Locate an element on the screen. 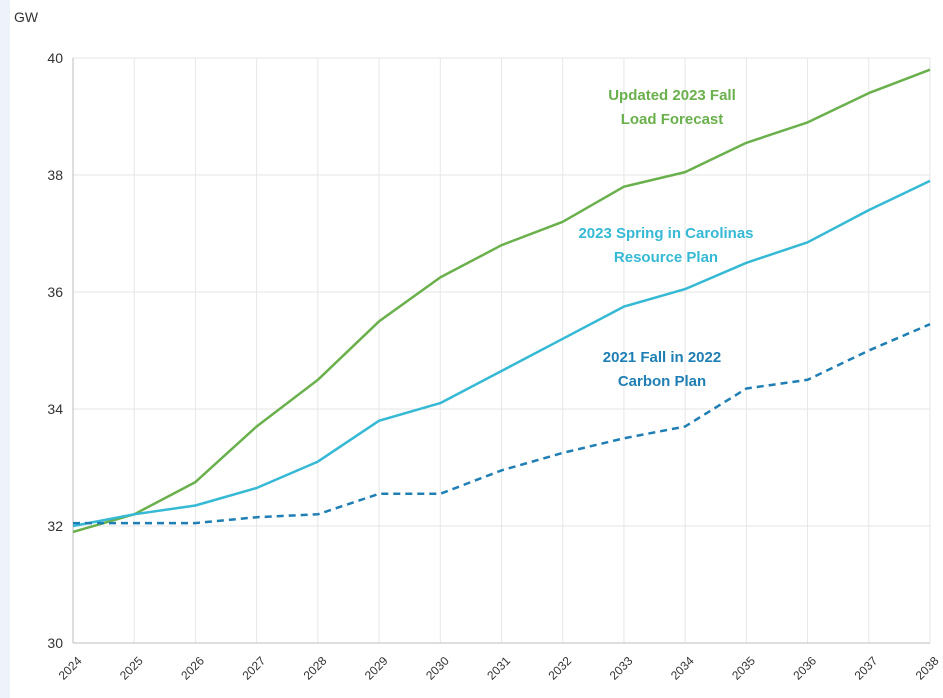  page-edge is located at coordinates (5, 349).